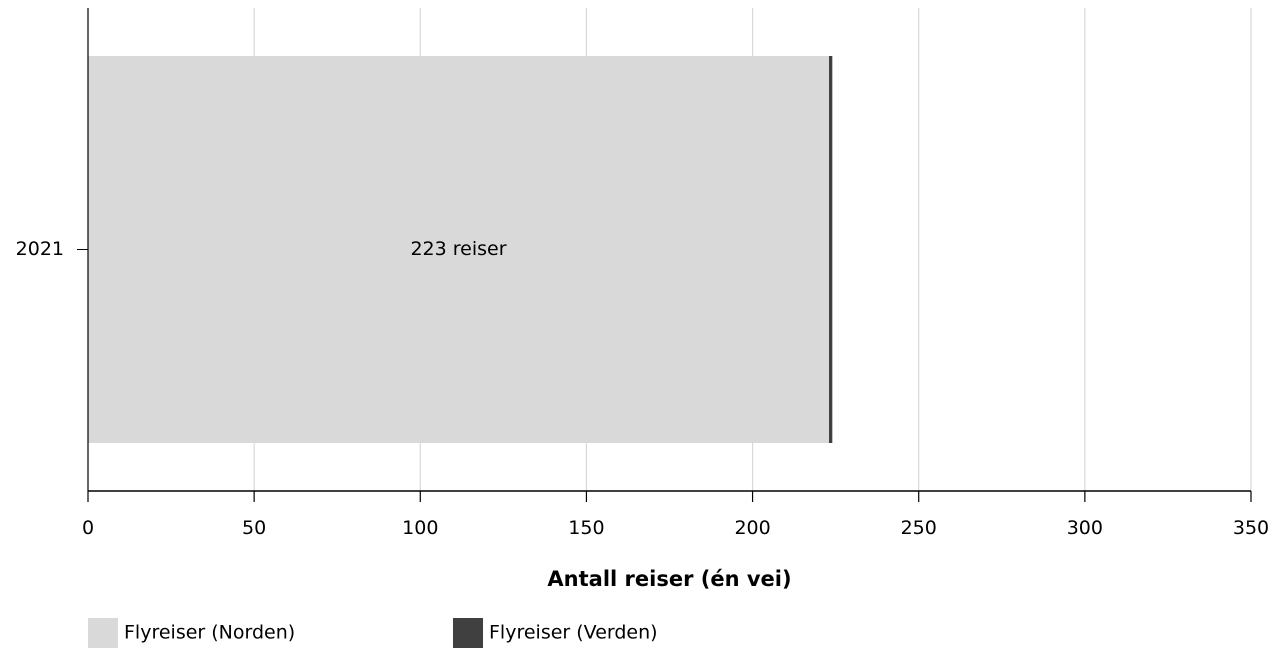 The height and width of the screenshot is (665, 1288). Describe the element at coordinates (1085, 528) in the screenshot. I see `x-tick-label: 300` at that location.